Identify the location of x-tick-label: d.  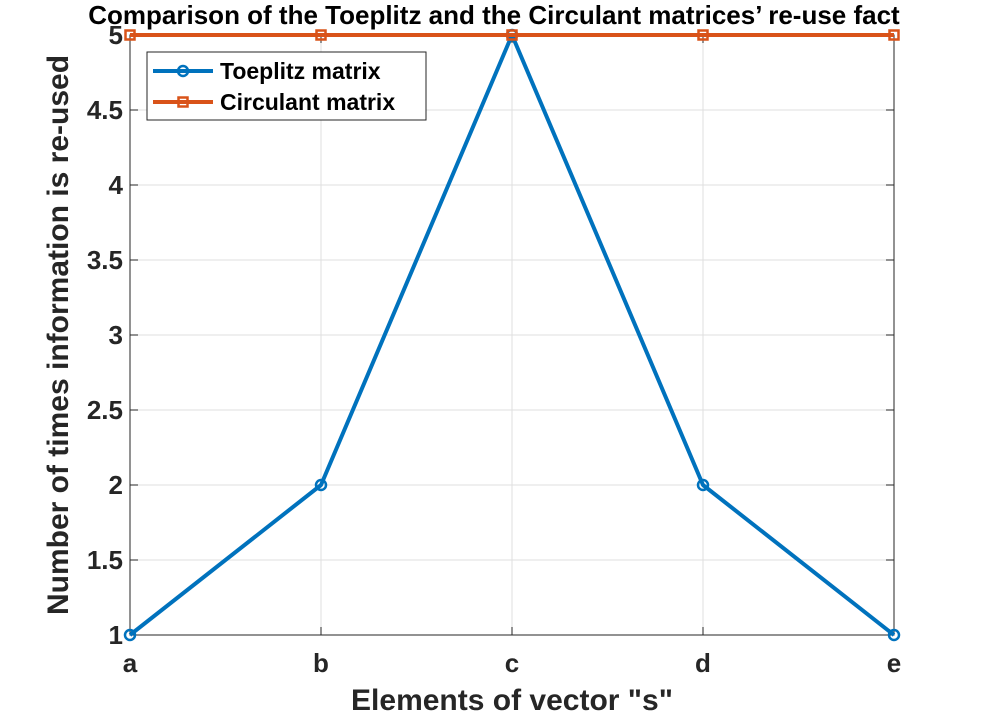
(703, 663).